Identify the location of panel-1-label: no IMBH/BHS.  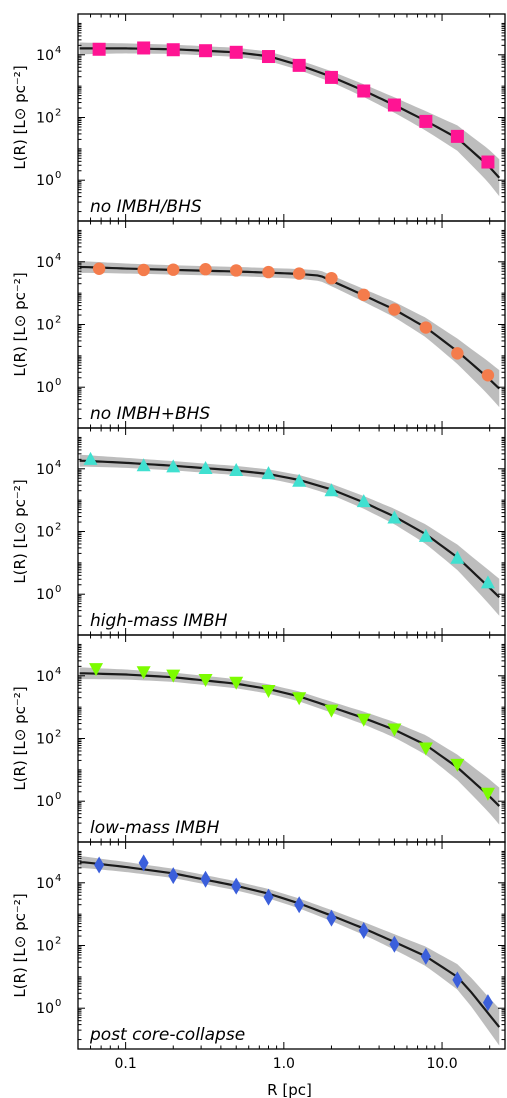
(146, 207).